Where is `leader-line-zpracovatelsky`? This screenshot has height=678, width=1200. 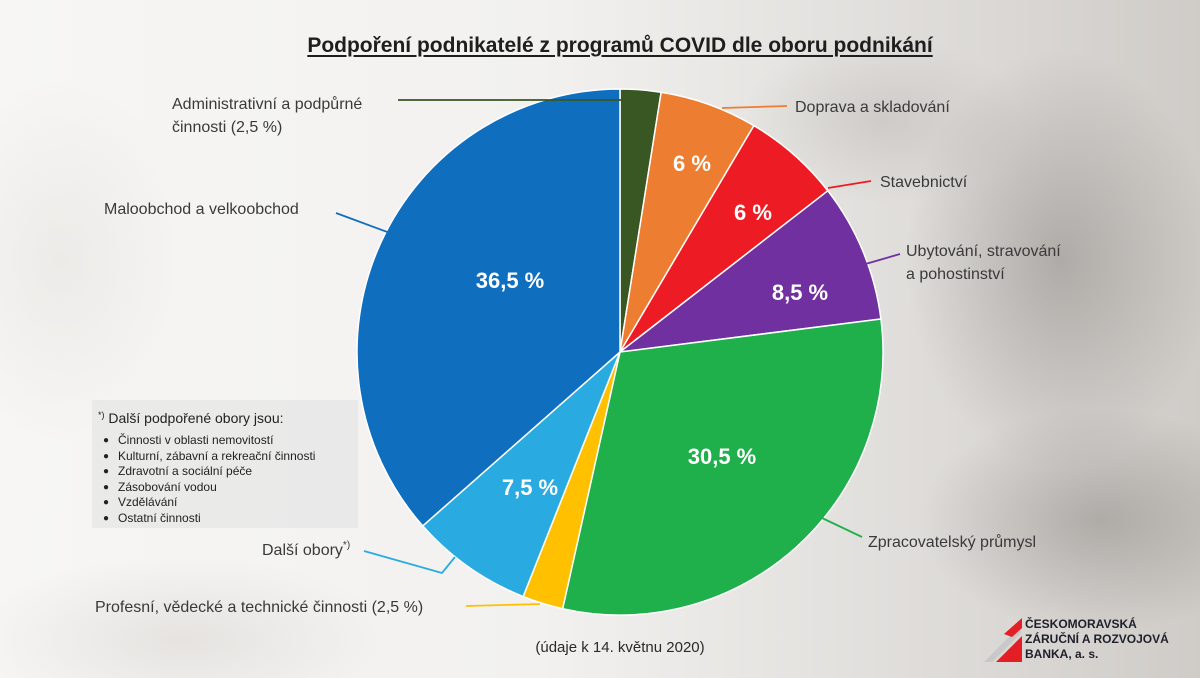 leader-line-zpracovatelsky is located at coordinates (842, 527).